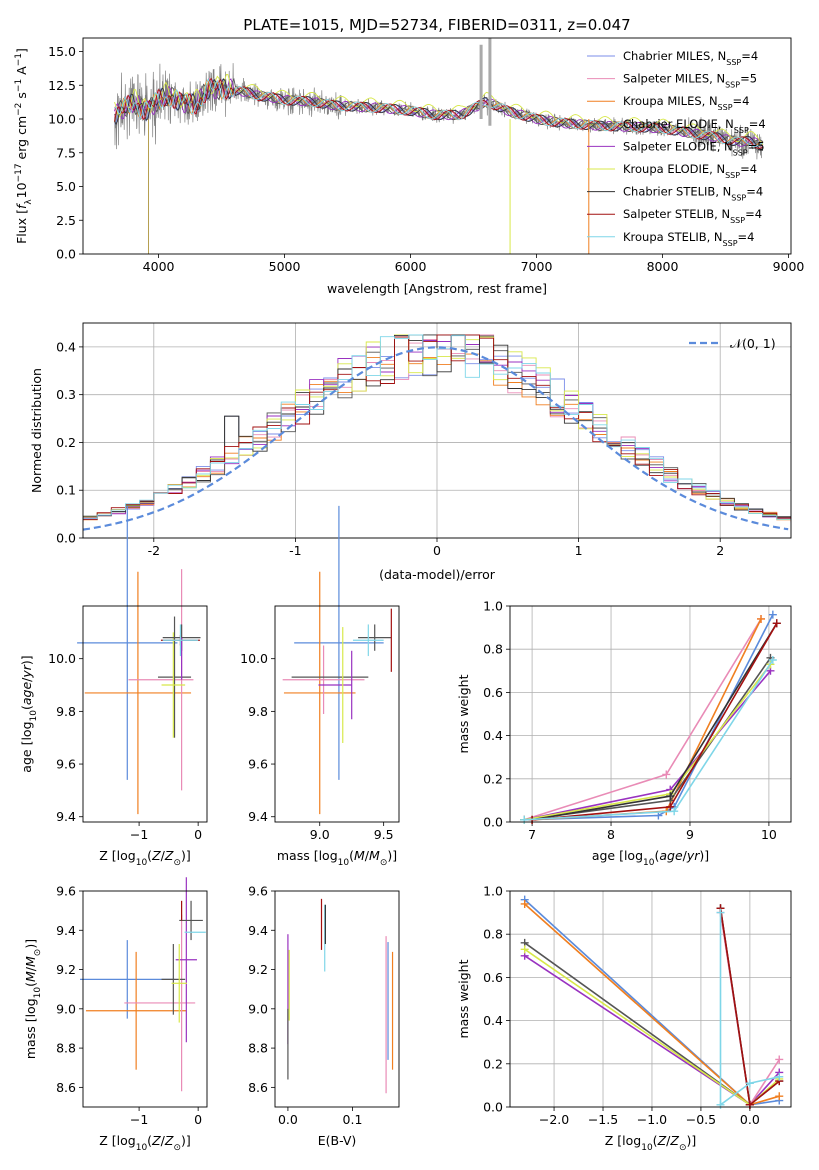  I want to click on x-tick-label: 9, so click(690, 834).